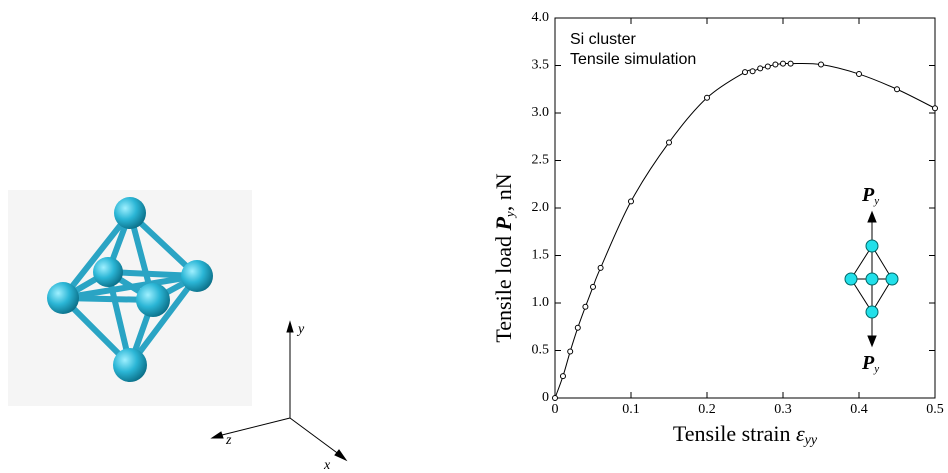  Describe the element at coordinates (603, 39) in the screenshot. I see `annotation: Si cluster` at that location.